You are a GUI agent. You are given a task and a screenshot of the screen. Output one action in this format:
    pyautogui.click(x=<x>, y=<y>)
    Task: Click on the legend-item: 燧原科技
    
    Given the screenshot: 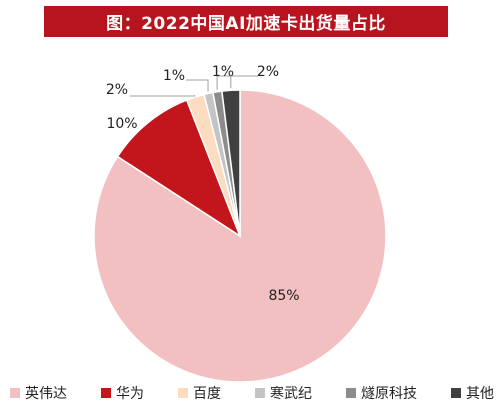 What is the action you would take?
    pyautogui.click(x=381, y=393)
    